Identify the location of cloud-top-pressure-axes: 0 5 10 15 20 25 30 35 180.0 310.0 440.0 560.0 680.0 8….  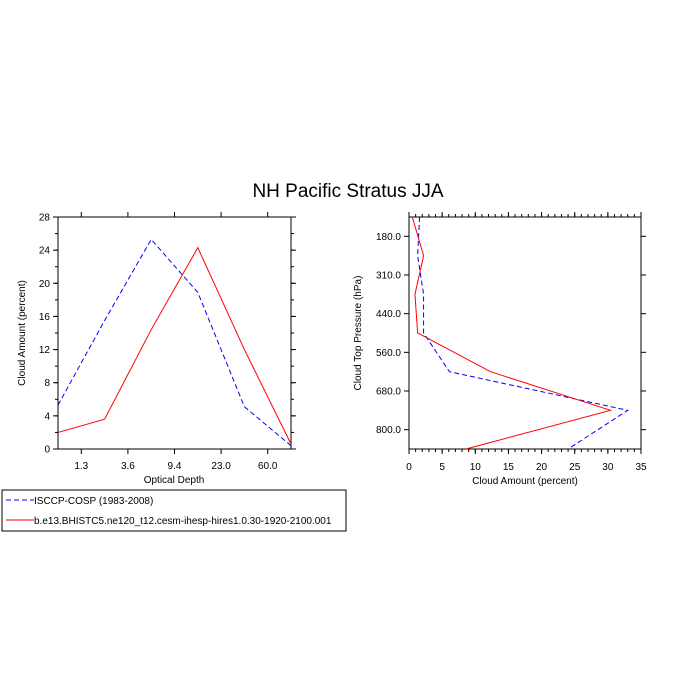
(511, 342).